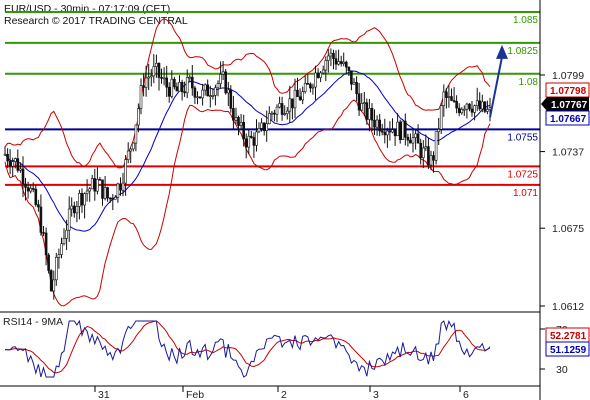  Describe the element at coordinates (565, 104) in the screenshot. I see `price-tag: 1.07767` at that location.